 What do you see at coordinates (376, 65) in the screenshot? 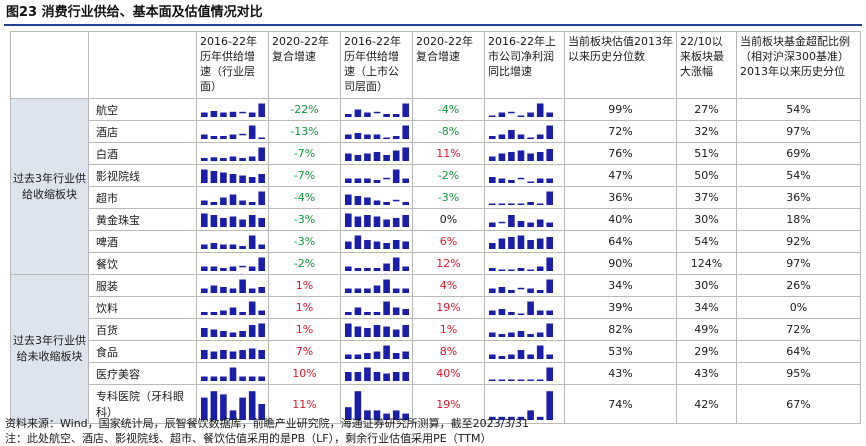
I see `header-listed-growth: 2016-22年历年供给增速（上市公司层面）` at bounding box center [376, 65].